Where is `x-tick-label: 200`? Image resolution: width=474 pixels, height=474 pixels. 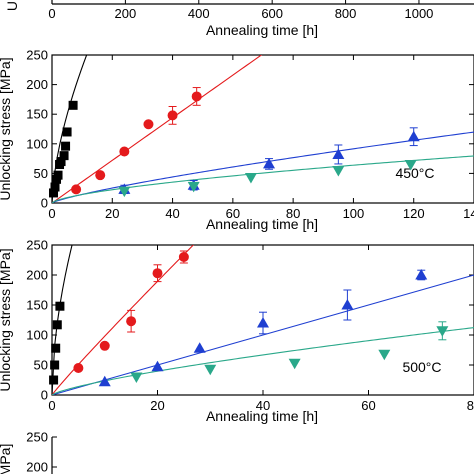 x-tick-label: 200 is located at coordinates (126, 13).